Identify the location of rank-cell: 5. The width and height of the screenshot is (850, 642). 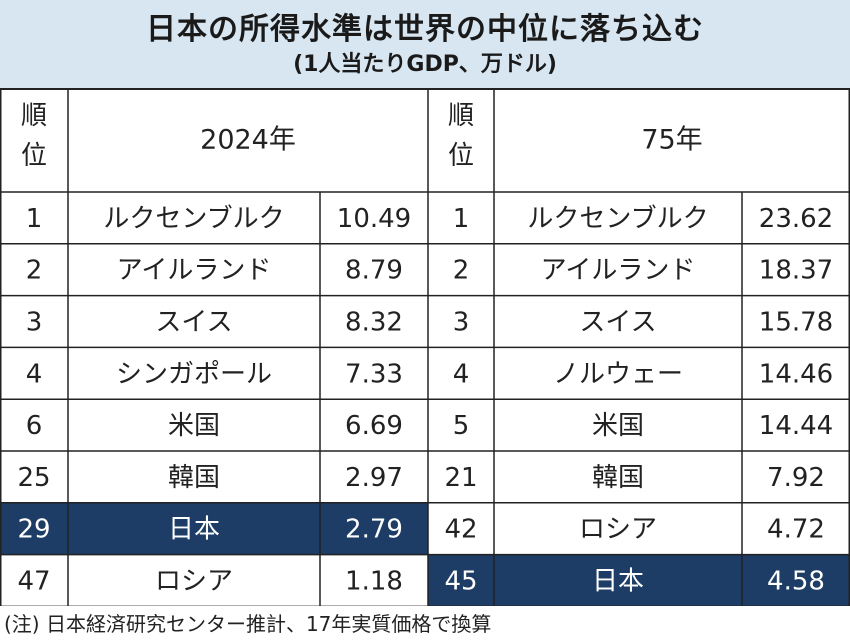
(461, 426).